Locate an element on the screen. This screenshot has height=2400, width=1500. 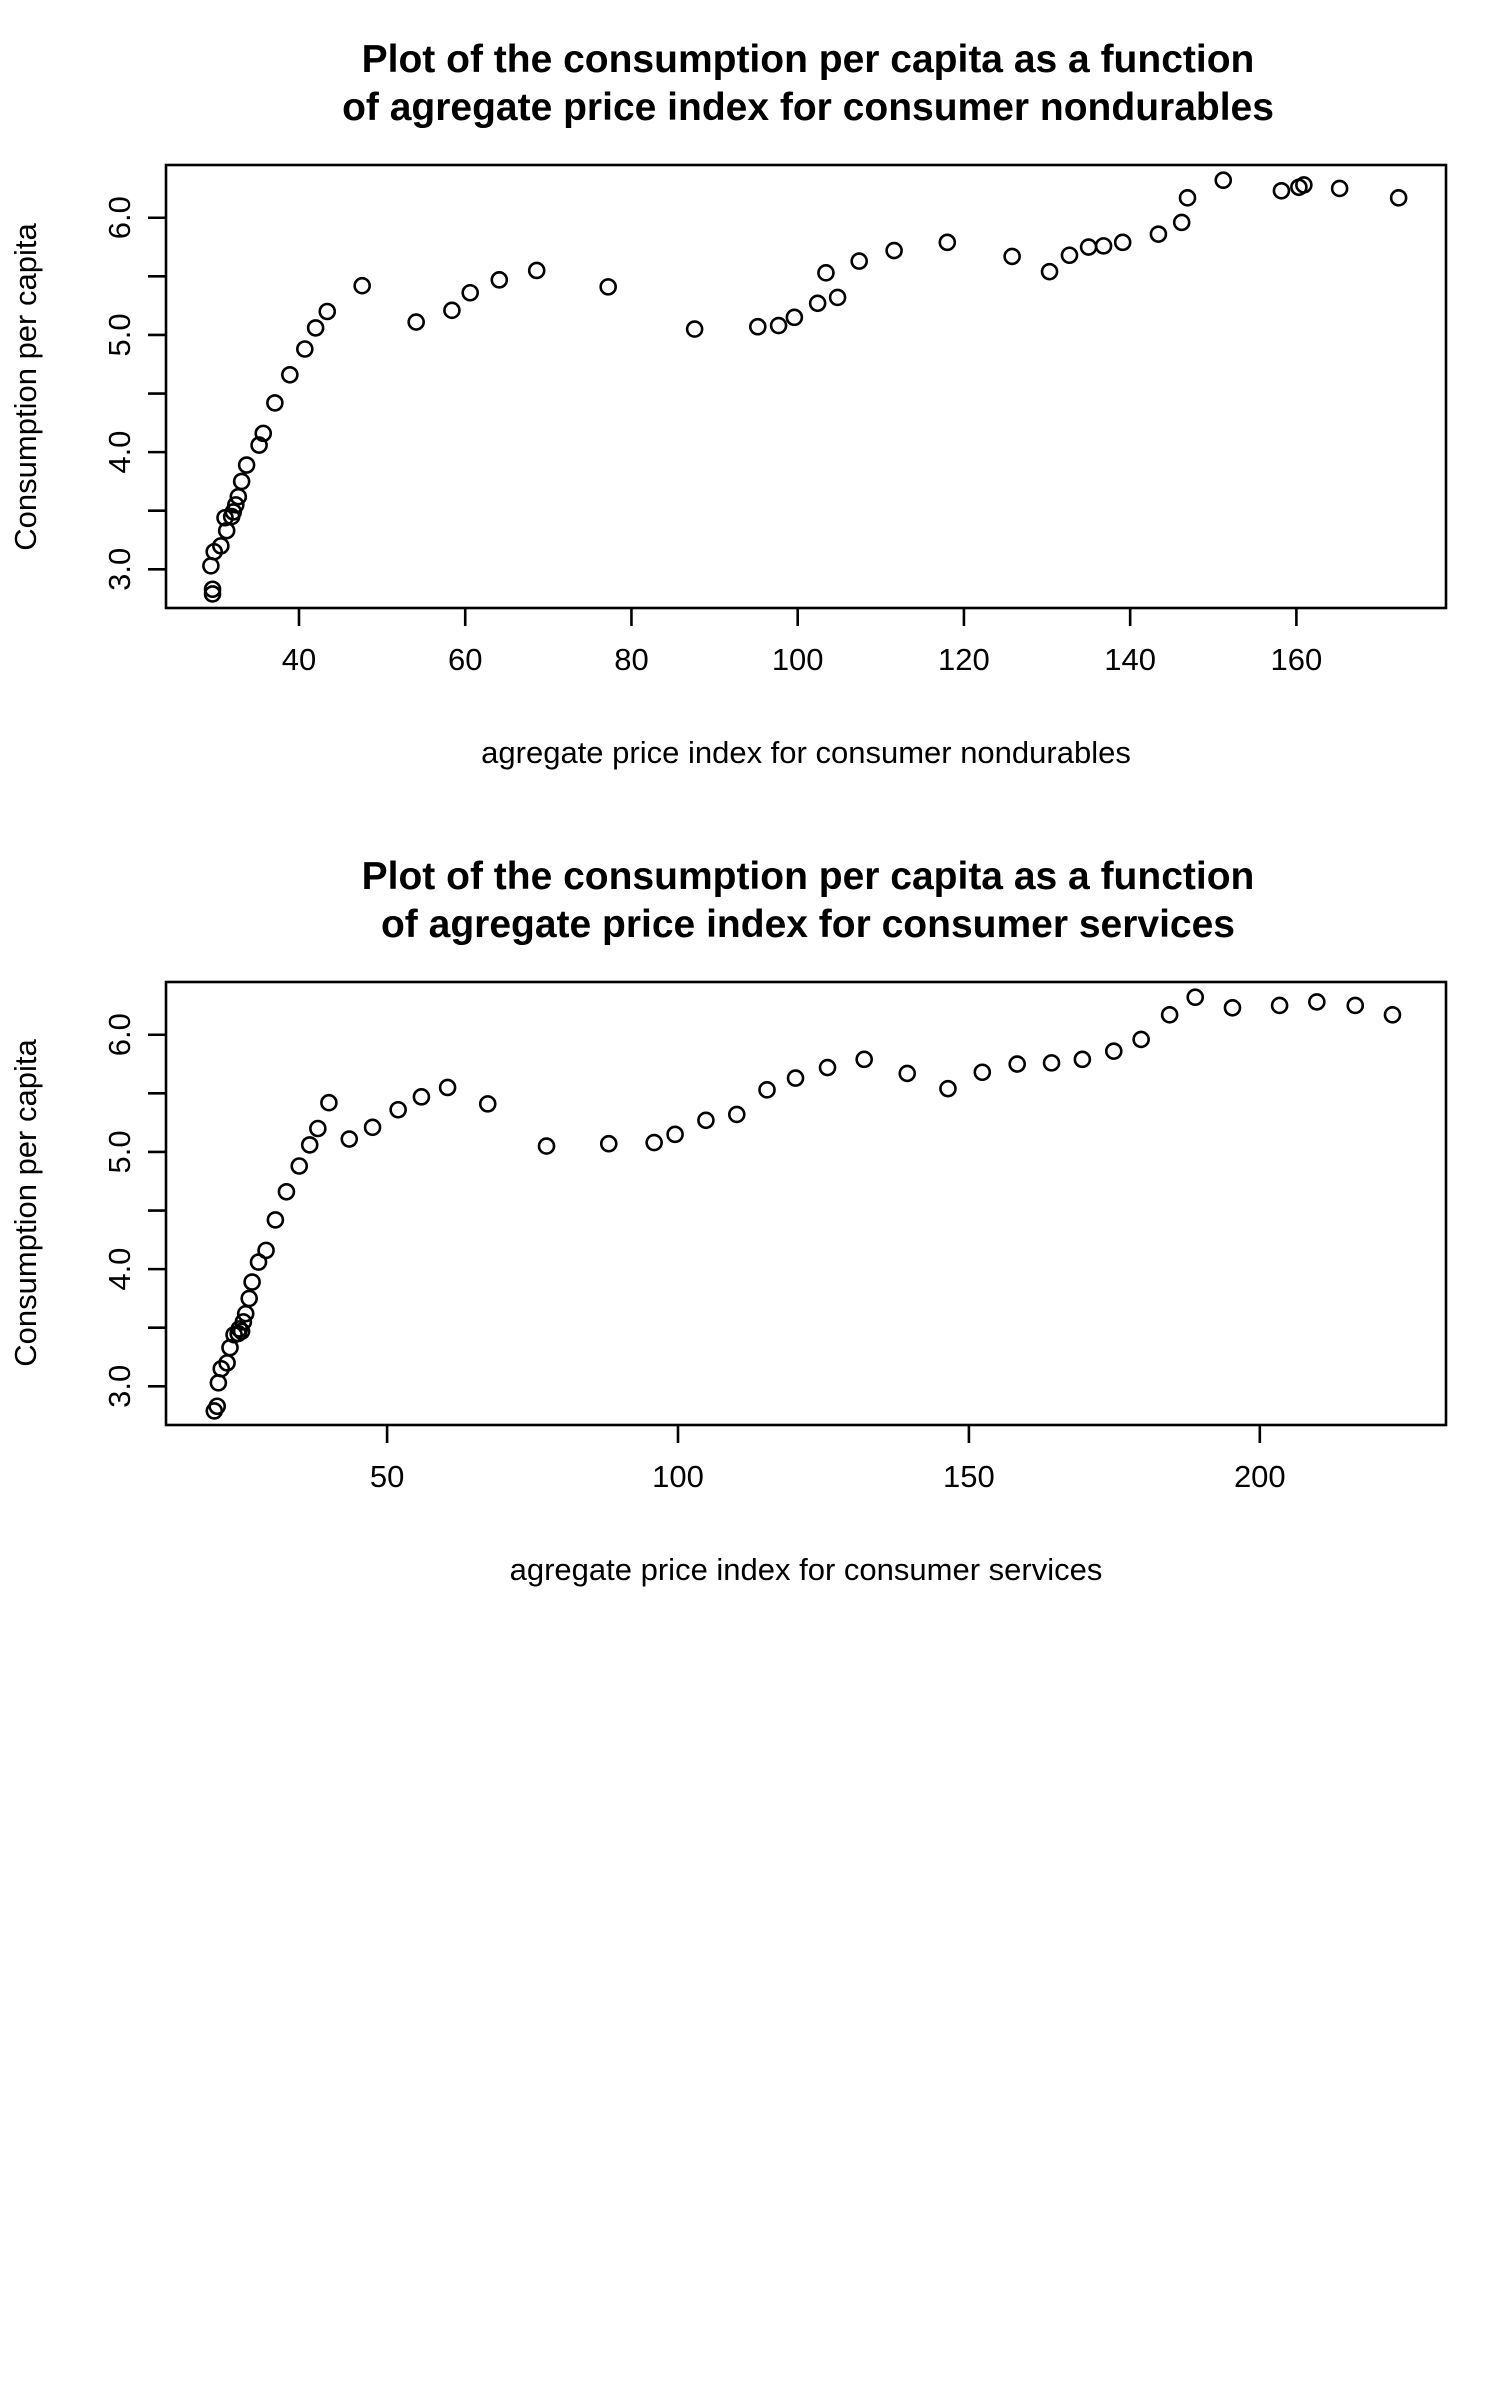
x-tick-label: 120 is located at coordinates (964, 659).